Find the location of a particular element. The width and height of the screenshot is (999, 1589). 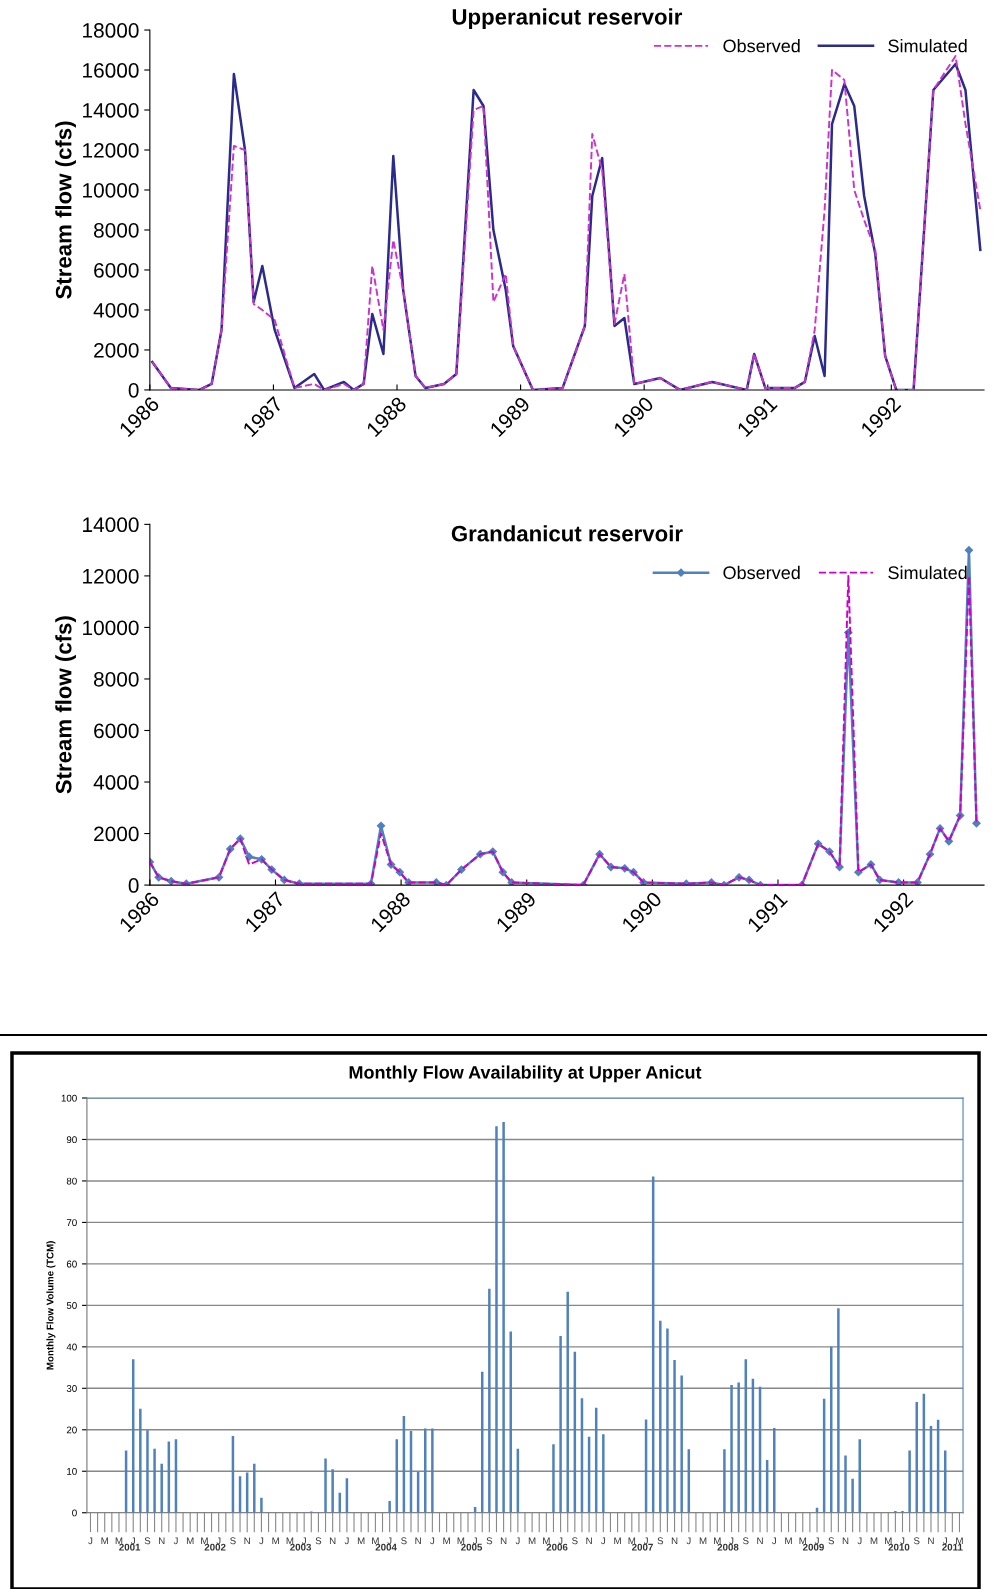

y-tick-label: 50 is located at coordinates (71, 1305).